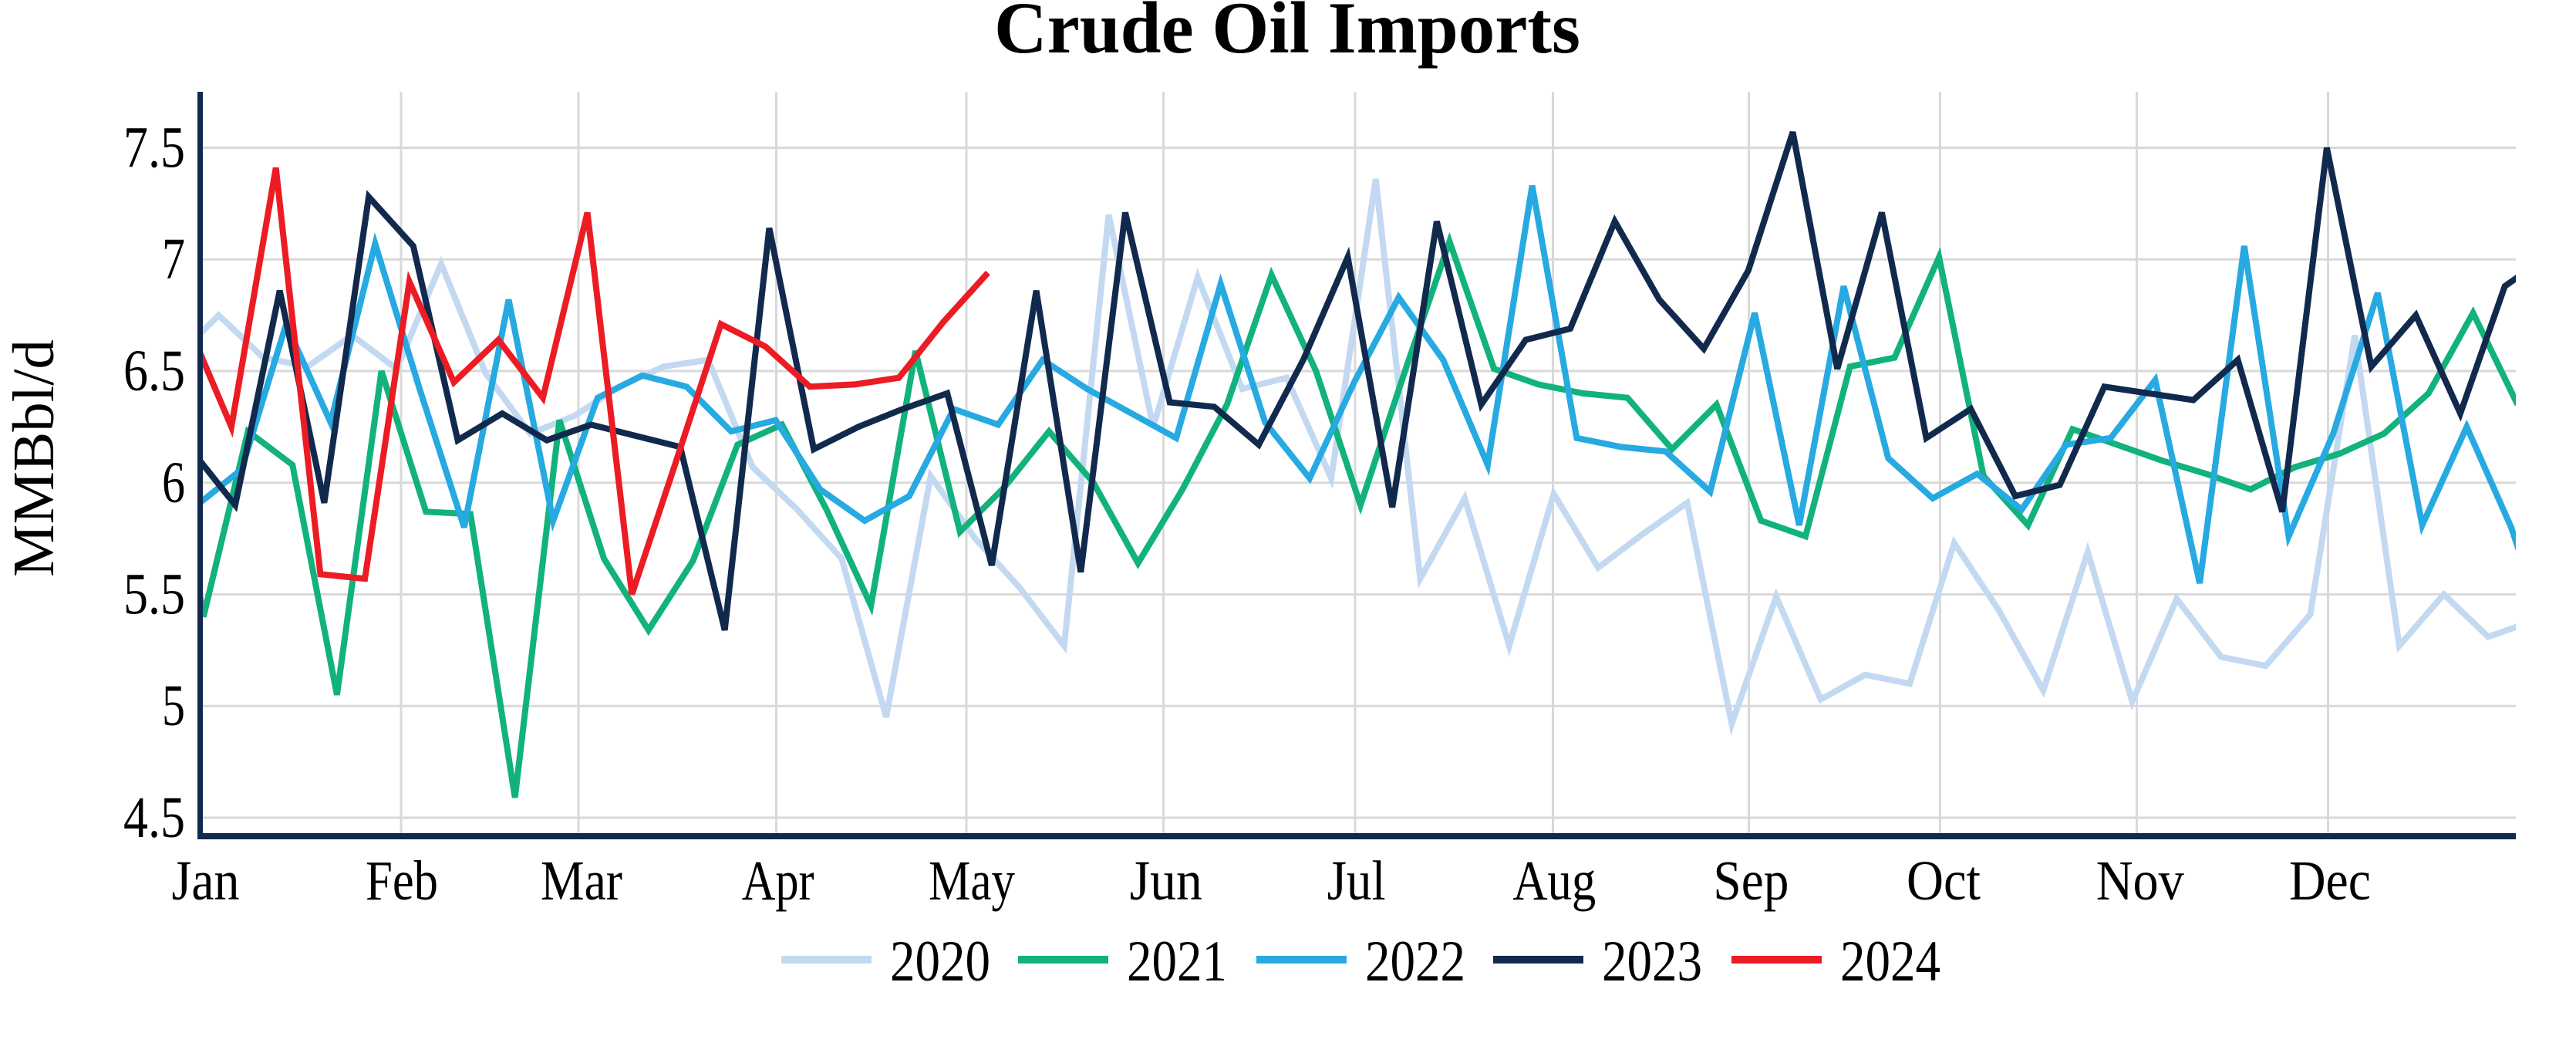 This screenshot has width=2576, height=1053. What do you see at coordinates (1415, 962) in the screenshot?
I see `svg-text: 2022` at bounding box center [1415, 962].